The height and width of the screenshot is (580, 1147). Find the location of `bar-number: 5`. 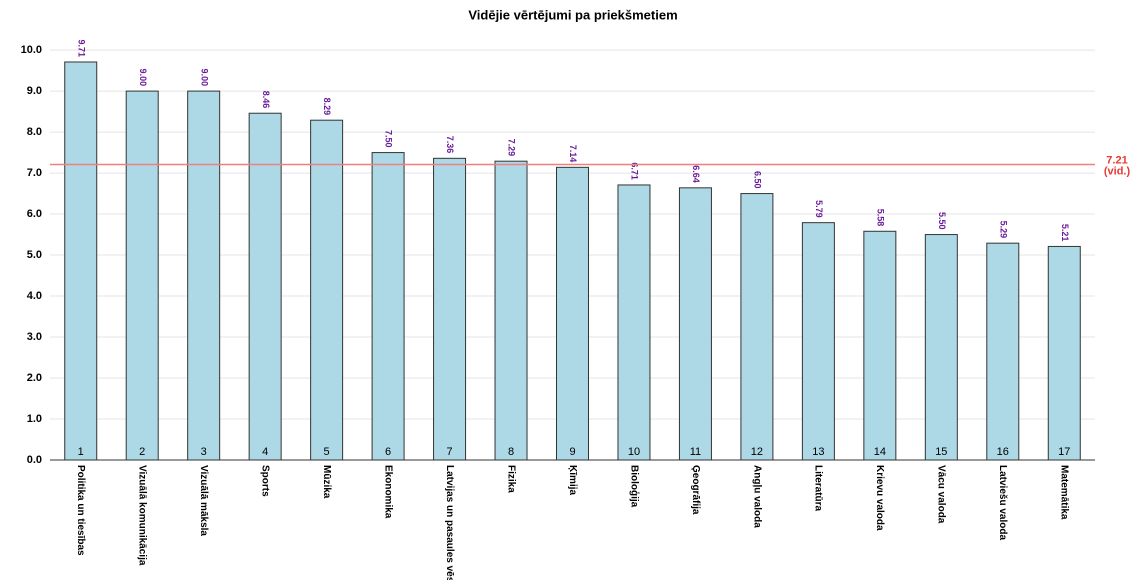

bar-number: 5 is located at coordinates (327, 452).